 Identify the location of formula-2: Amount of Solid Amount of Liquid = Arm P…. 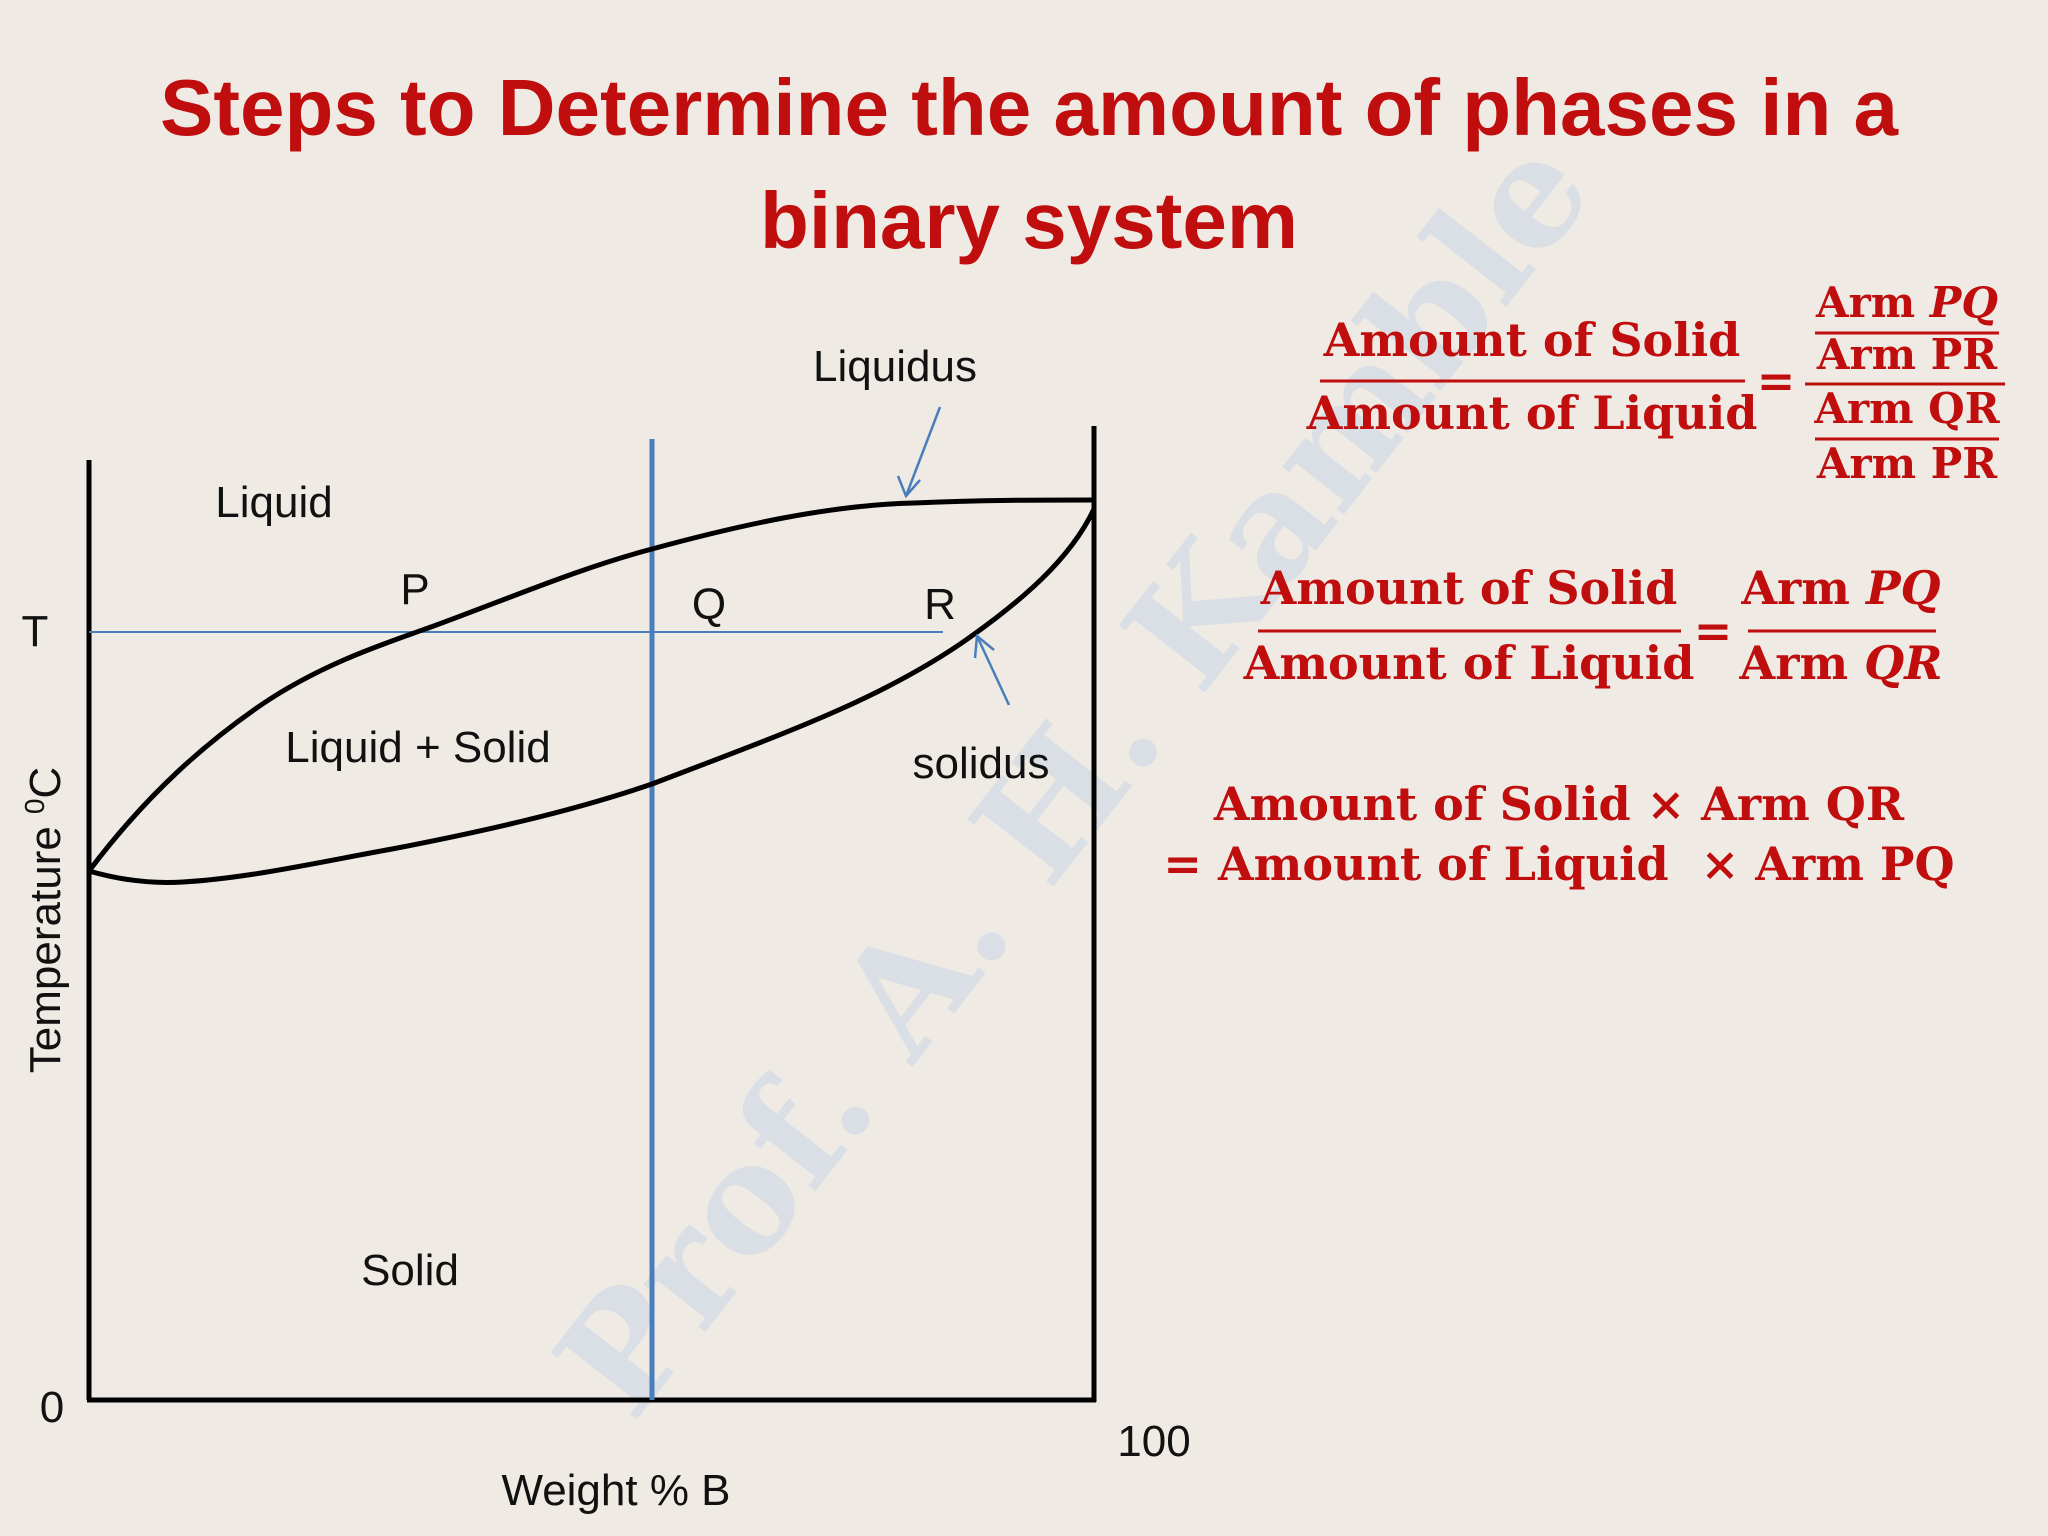
(1593, 625).